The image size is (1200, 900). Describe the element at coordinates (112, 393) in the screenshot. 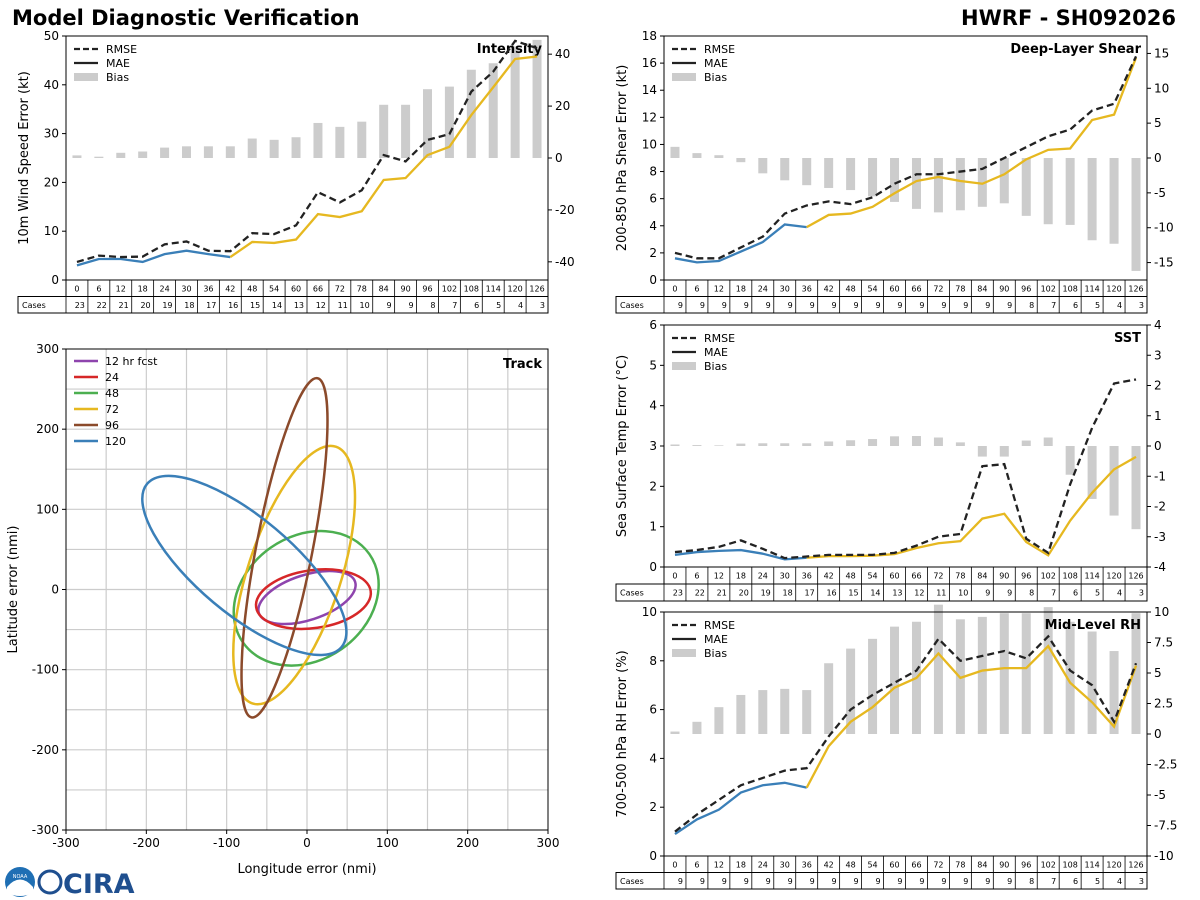

I see `legend-label: 48` at that location.